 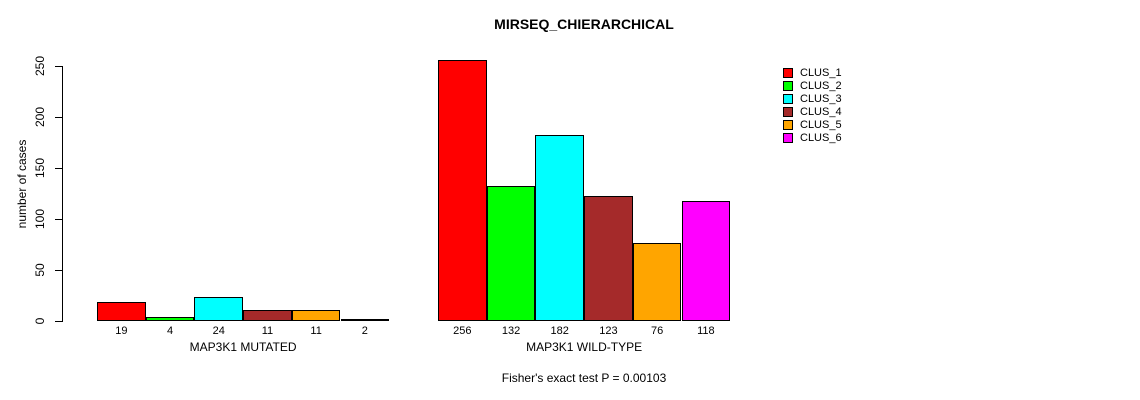 What do you see at coordinates (821, 111) in the screenshot?
I see `legend-label: CLUS_4` at bounding box center [821, 111].